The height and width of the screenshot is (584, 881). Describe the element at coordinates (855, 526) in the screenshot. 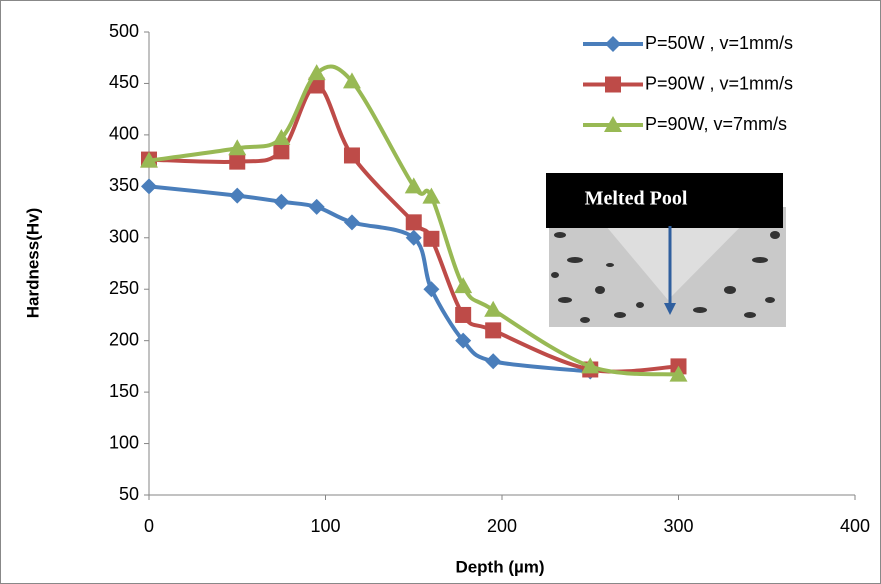

I see `x-tick-label: 400` at that location.